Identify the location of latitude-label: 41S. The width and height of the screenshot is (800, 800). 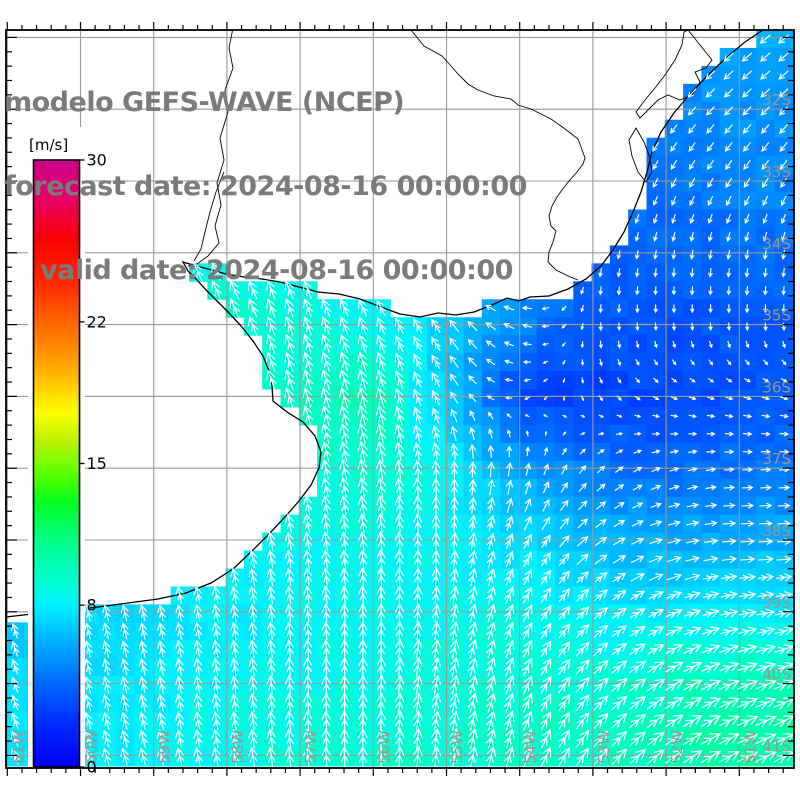
(776, 746).